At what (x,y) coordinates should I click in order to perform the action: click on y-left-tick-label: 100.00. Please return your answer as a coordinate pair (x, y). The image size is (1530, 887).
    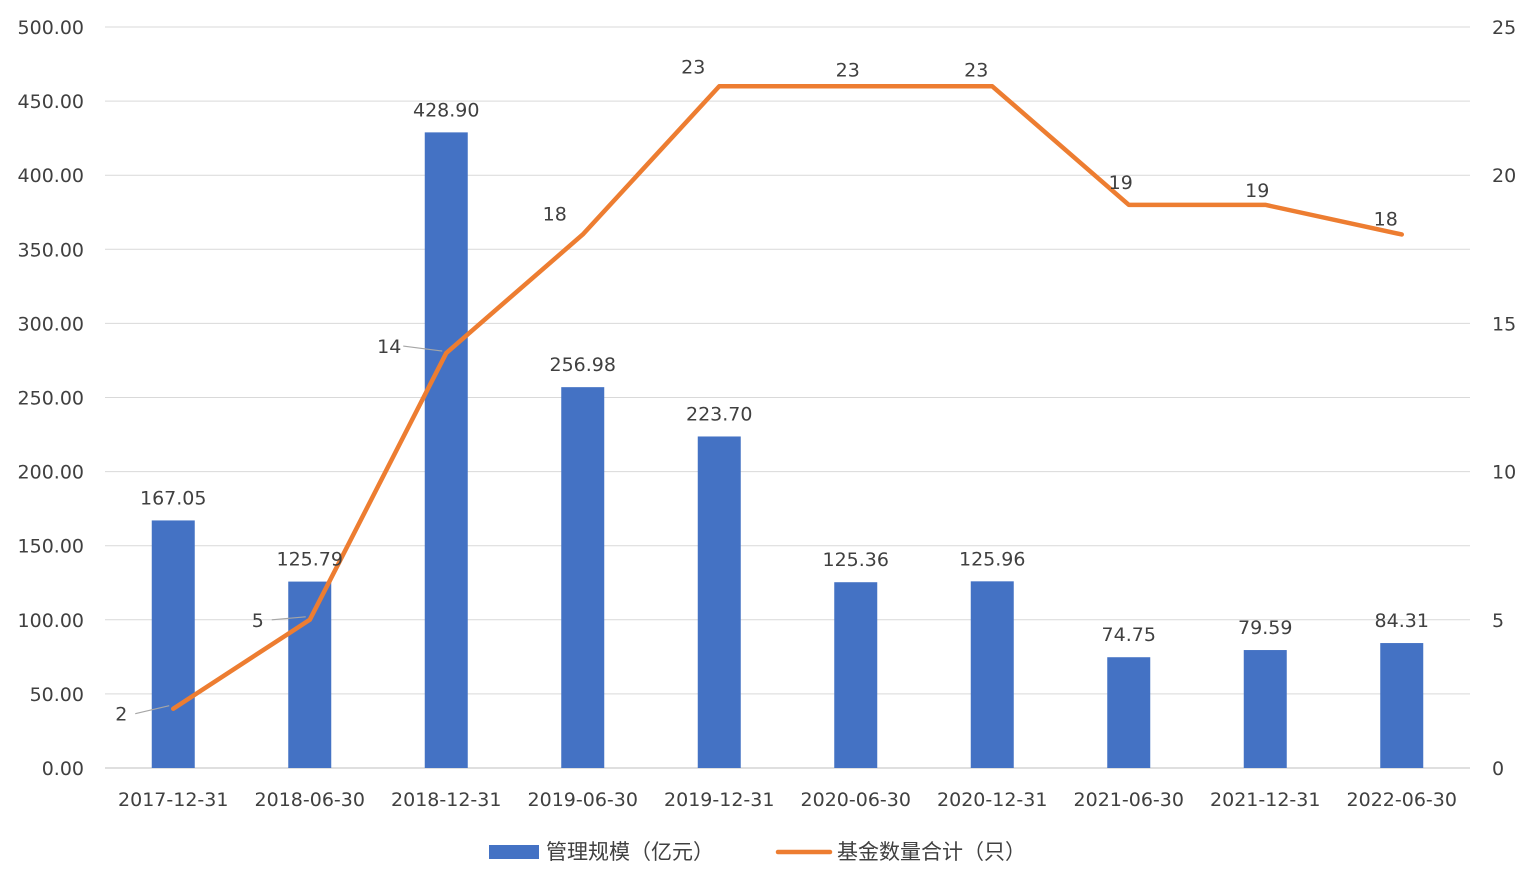
    Looking at the image, I should click on (51, 621).